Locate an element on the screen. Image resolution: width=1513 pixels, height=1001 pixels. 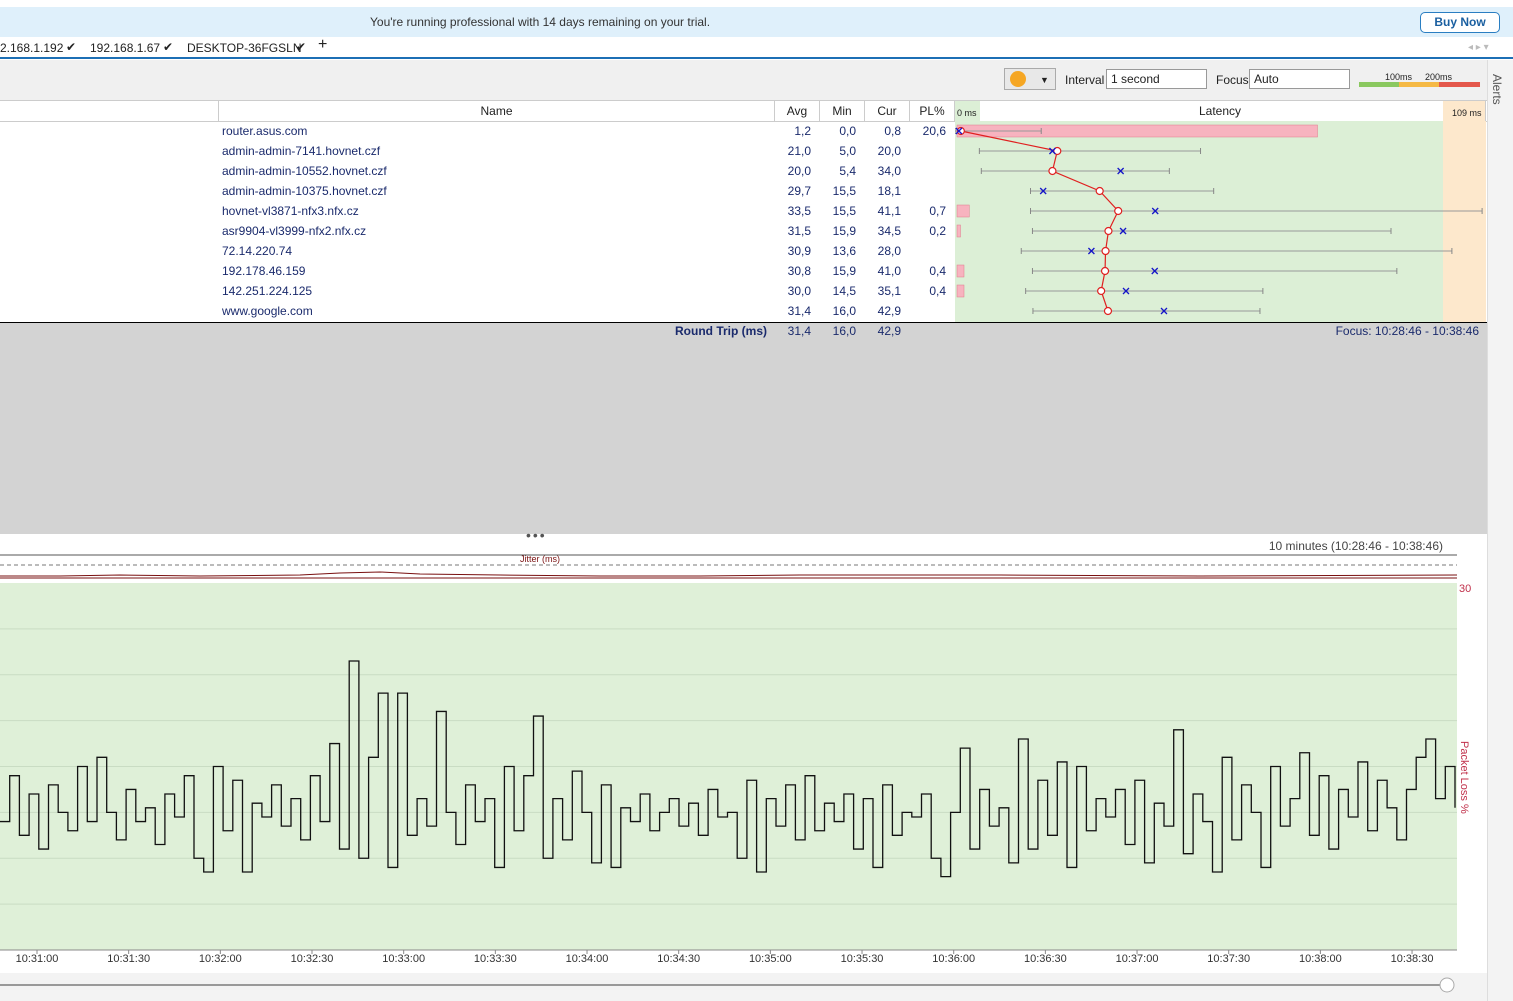
legend-bar-green is located at coordinates (1379, 84).